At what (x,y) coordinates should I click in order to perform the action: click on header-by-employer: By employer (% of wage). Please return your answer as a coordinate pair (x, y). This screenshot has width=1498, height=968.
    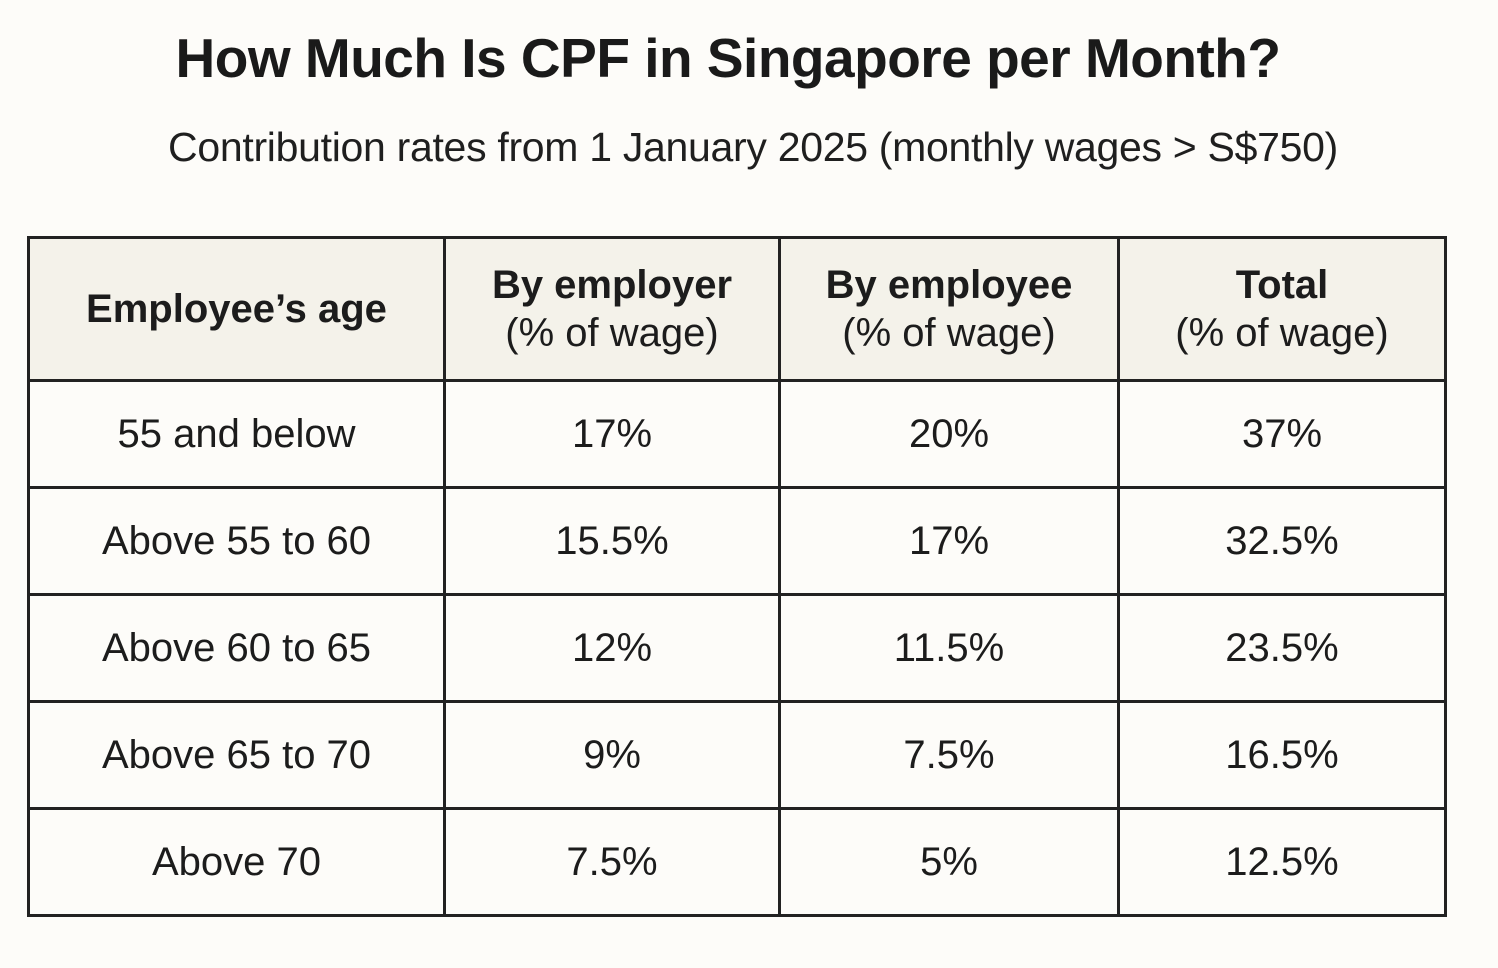
    Looking at the image, I should click on (612, 309).